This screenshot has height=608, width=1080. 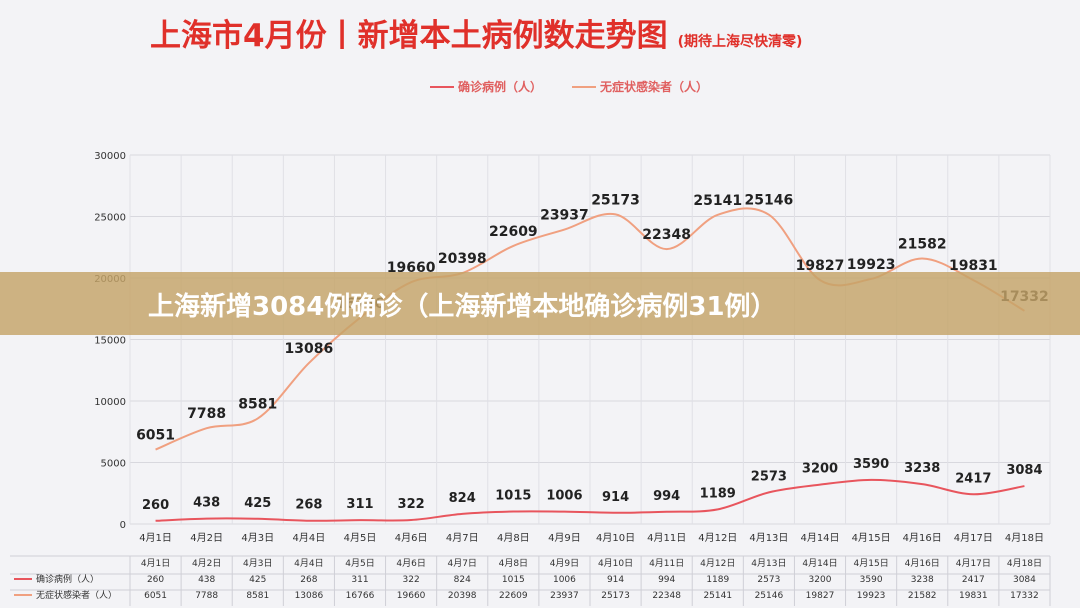 What do you see at coordinates (768, 538) in the screenshot?
I see `x-tick-label: 4月13日` at bounding box center [768, 538].